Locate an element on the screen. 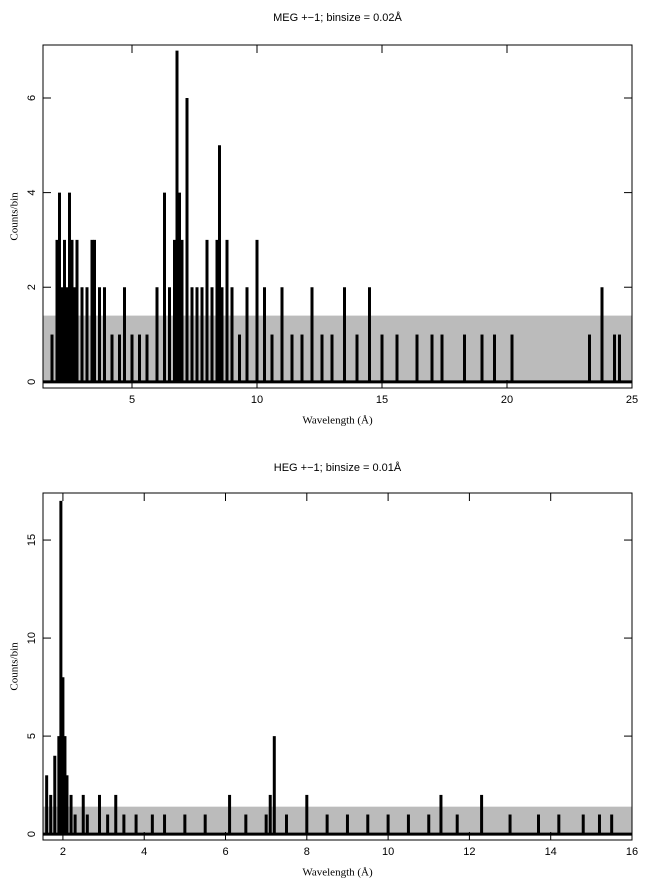 This screenshot has height=891, width=649. x-tick-label: 6 is located at coordinates (225, 852).